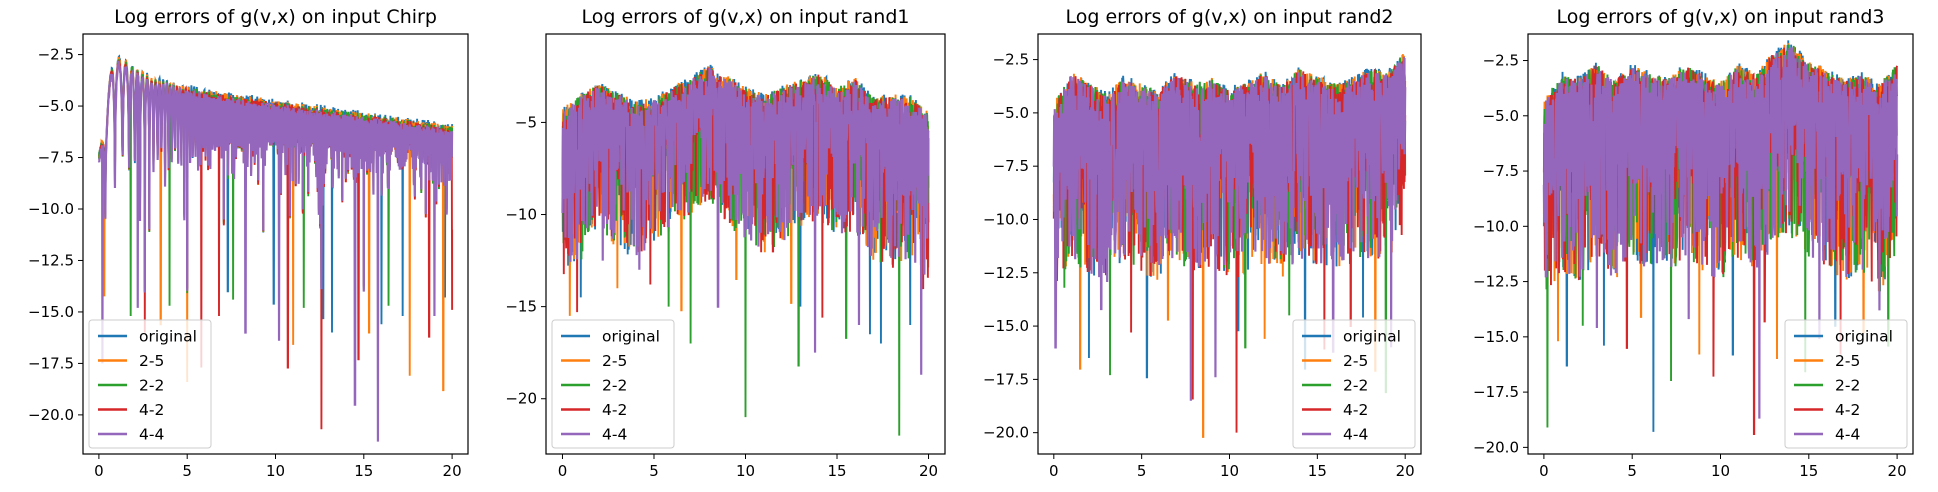  Describe the element at coordinates (521, 307) in the screenshot. I see `y-tick-label: −15` at that location.